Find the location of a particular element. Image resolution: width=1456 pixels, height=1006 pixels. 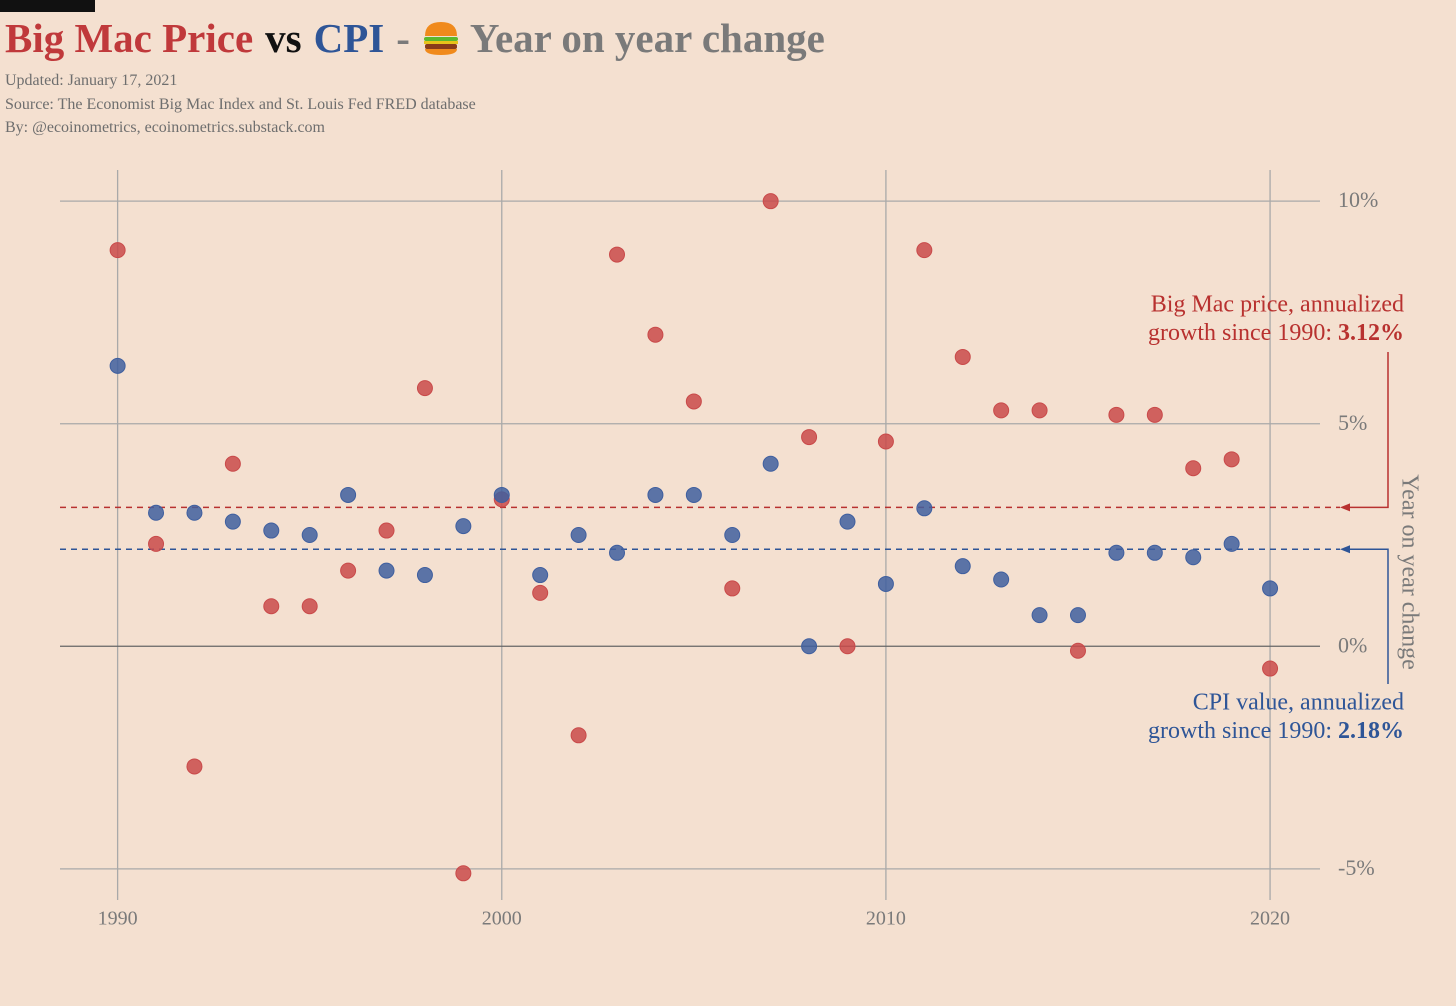

y-tick-label: 10% is located at coordinates (1358, 199).